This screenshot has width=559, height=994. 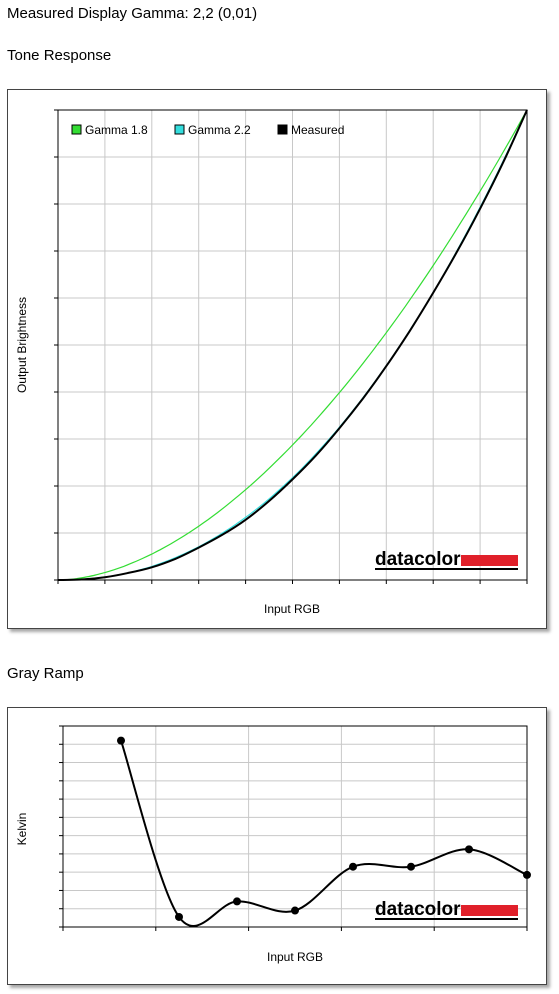 I want to click on ramp-x-axis-label: Input RGB, so click(x=295, y=957).